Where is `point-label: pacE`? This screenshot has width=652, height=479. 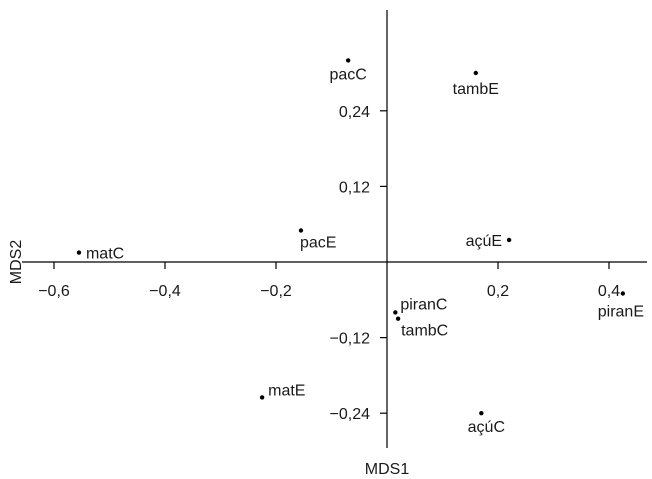 point-label: pacE is located at coordinates (318, 243).